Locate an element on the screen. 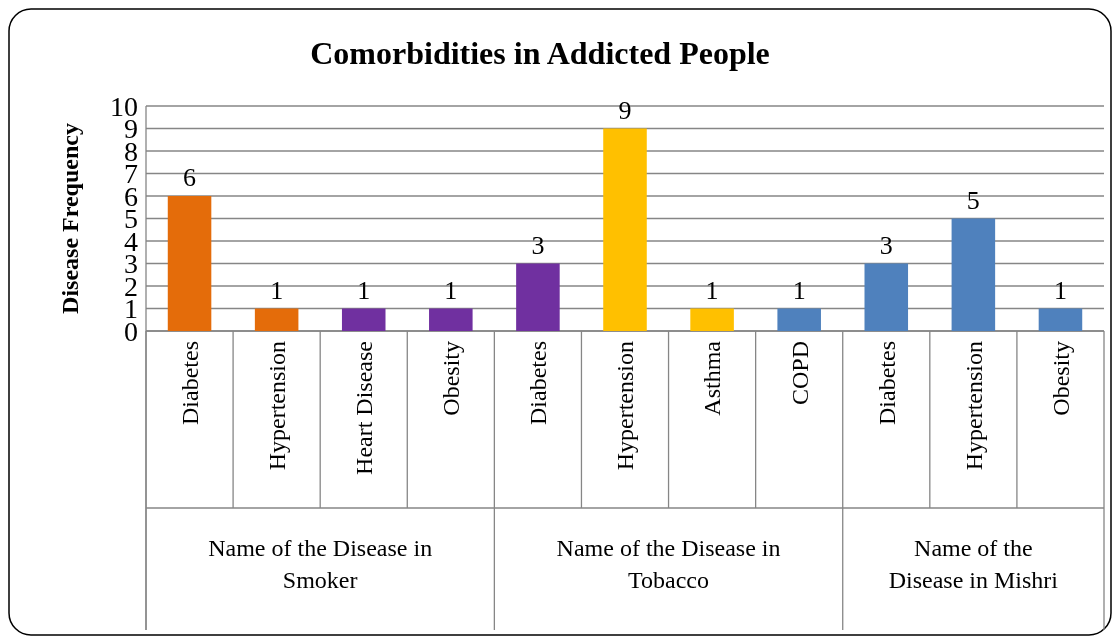 Image resolution: width=1120 pixels, height=644 pixels. data-label: 5 is located at coordinates (973, 200).